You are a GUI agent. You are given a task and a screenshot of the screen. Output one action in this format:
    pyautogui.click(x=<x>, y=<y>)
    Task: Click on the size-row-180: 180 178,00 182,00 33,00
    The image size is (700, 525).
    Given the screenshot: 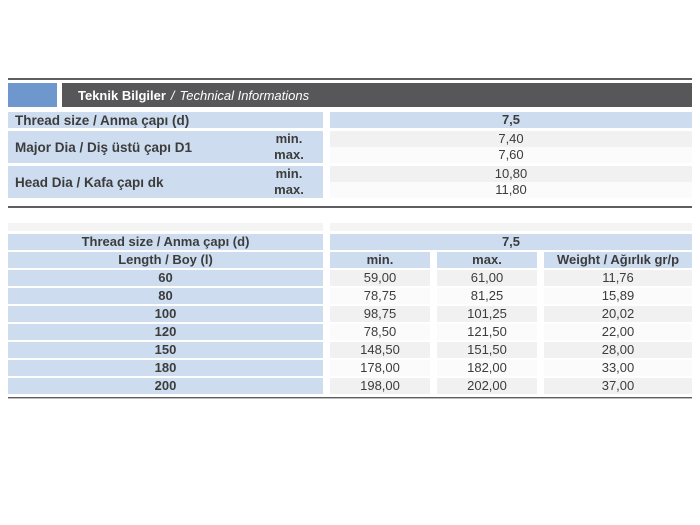 What is the action you would take?
    pyautogui.click(x=350, y=368)
    